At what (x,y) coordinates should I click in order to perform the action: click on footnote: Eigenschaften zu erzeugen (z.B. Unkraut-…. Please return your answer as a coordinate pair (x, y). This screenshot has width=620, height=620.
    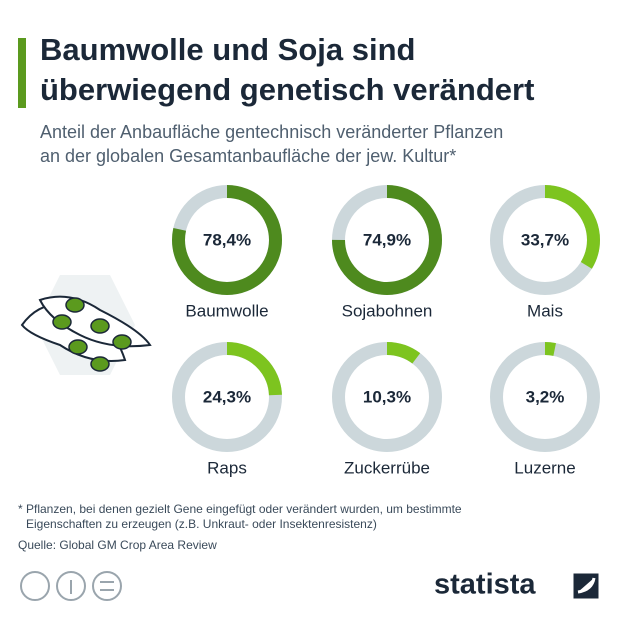
    Looking at the image, I should click on (201, 524).